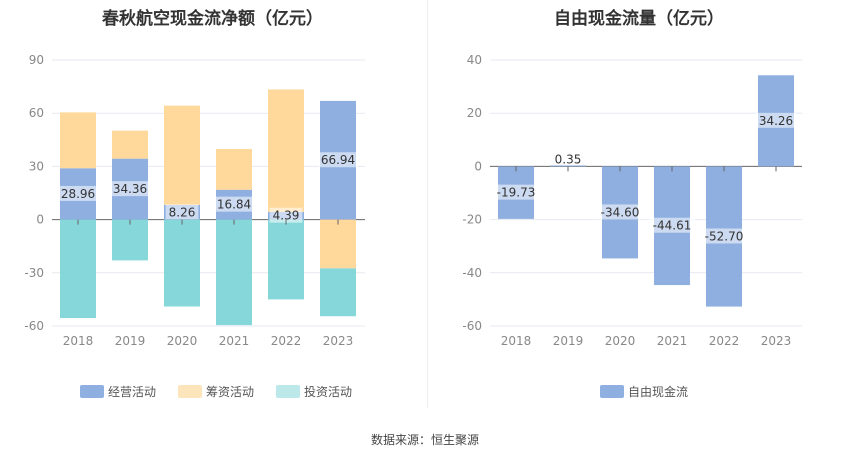 This screenshot has width=850, height=459. I want to click on data-label: -19.73, so click(516, 193).